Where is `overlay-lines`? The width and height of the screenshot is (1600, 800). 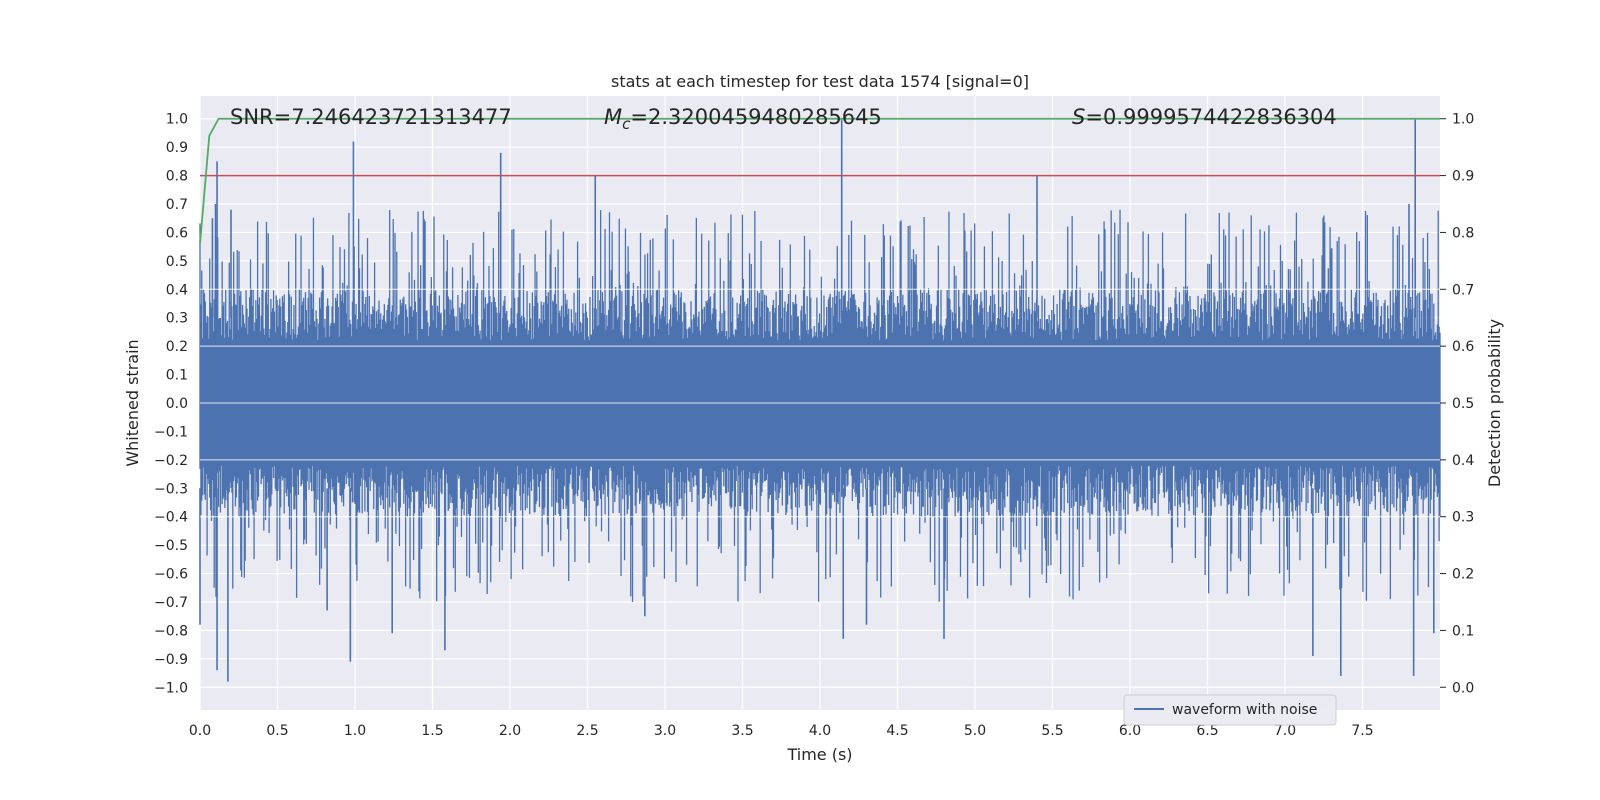
overlay-lines is located at coordinates (819, 180).